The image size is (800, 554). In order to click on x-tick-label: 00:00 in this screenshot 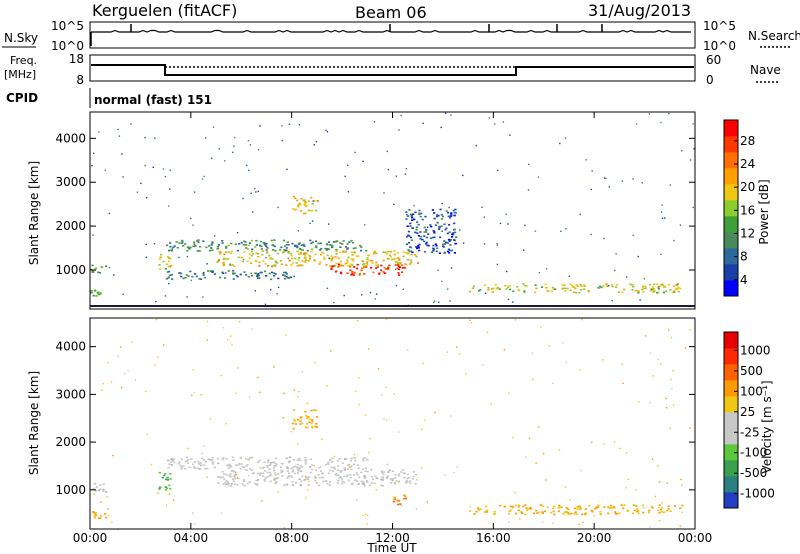, I will do `click(695, 538)`.